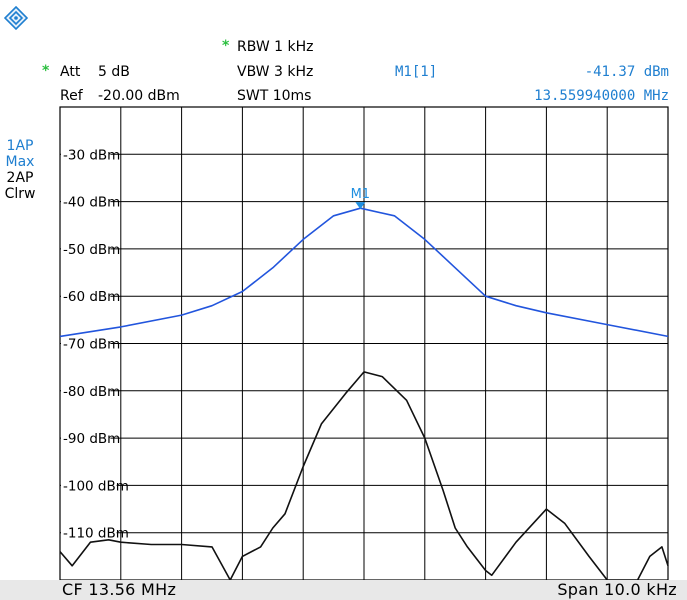  I want to click on att-coupled-star: *, so click(46, 71).